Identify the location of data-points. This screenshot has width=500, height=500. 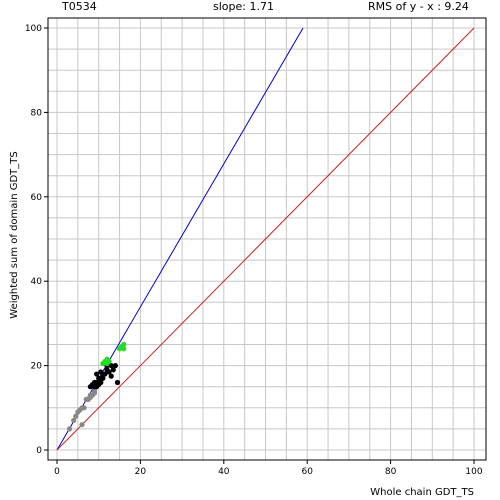
(96, 386).